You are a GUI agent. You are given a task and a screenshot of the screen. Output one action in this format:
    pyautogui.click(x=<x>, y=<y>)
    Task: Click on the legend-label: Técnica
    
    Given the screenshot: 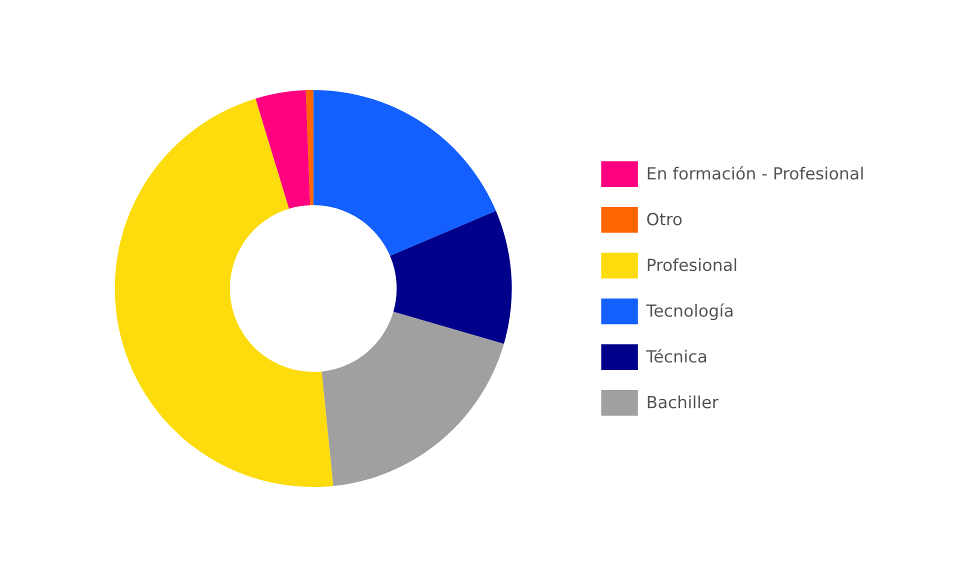 What is the action you would take?
    pyautogui.click(x=676, y=356)
    